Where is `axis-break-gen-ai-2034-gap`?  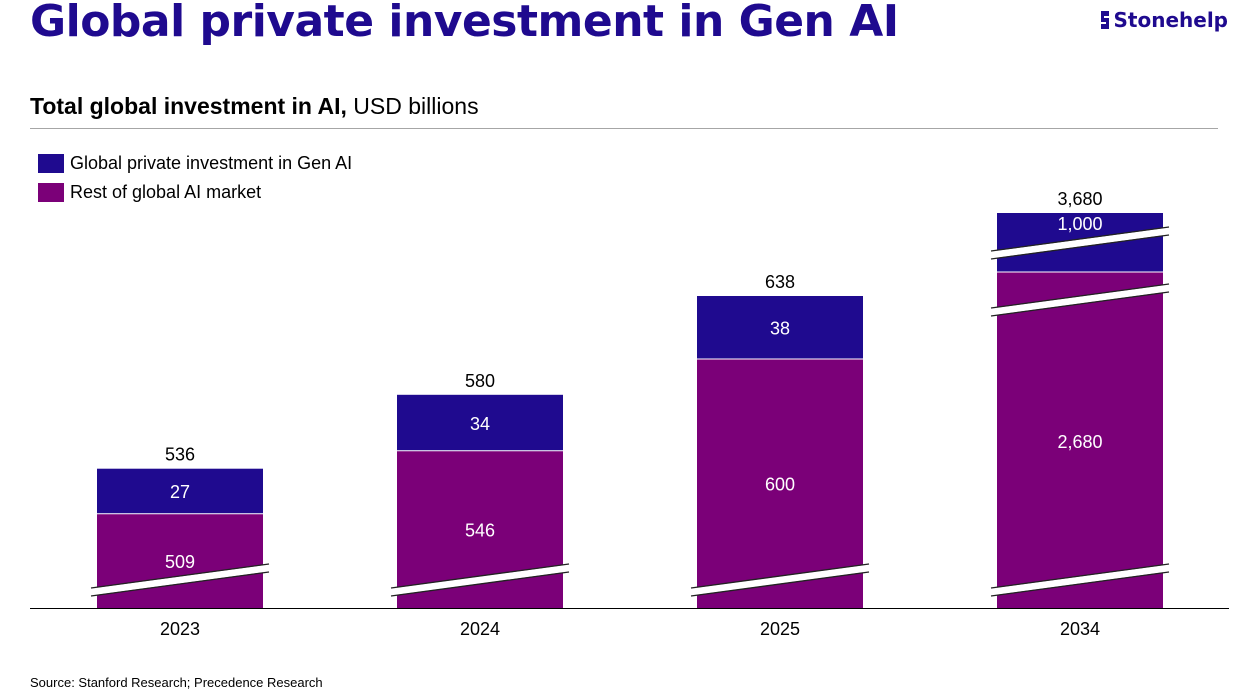 axis-break-gen-ai-2034-gap is located at coordinates (1080, 243).